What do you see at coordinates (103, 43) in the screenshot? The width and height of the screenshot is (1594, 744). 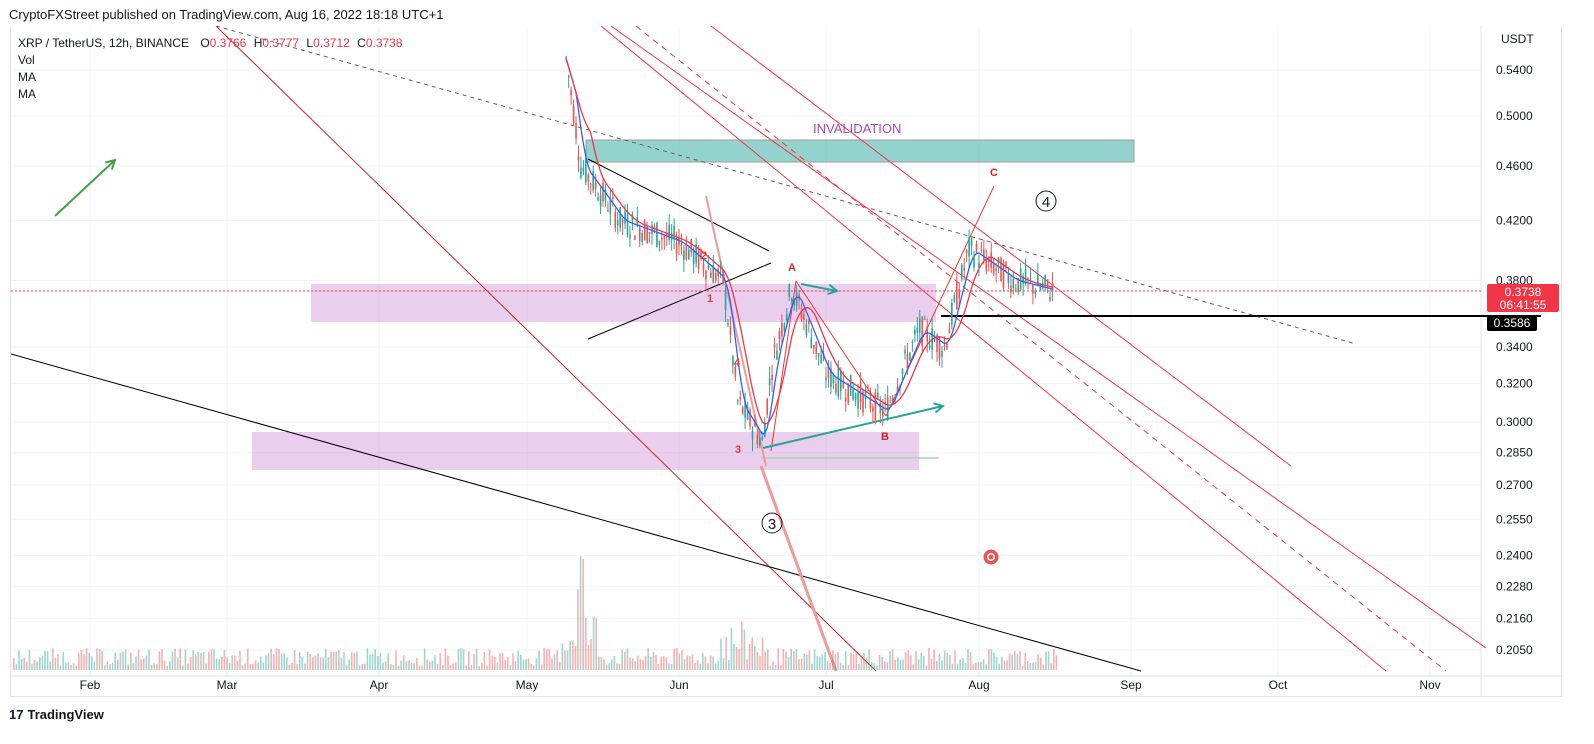 I see `legend-symbol: XRP / TetherUS, 12h, BINANCE` at bounding box center [103, 43].